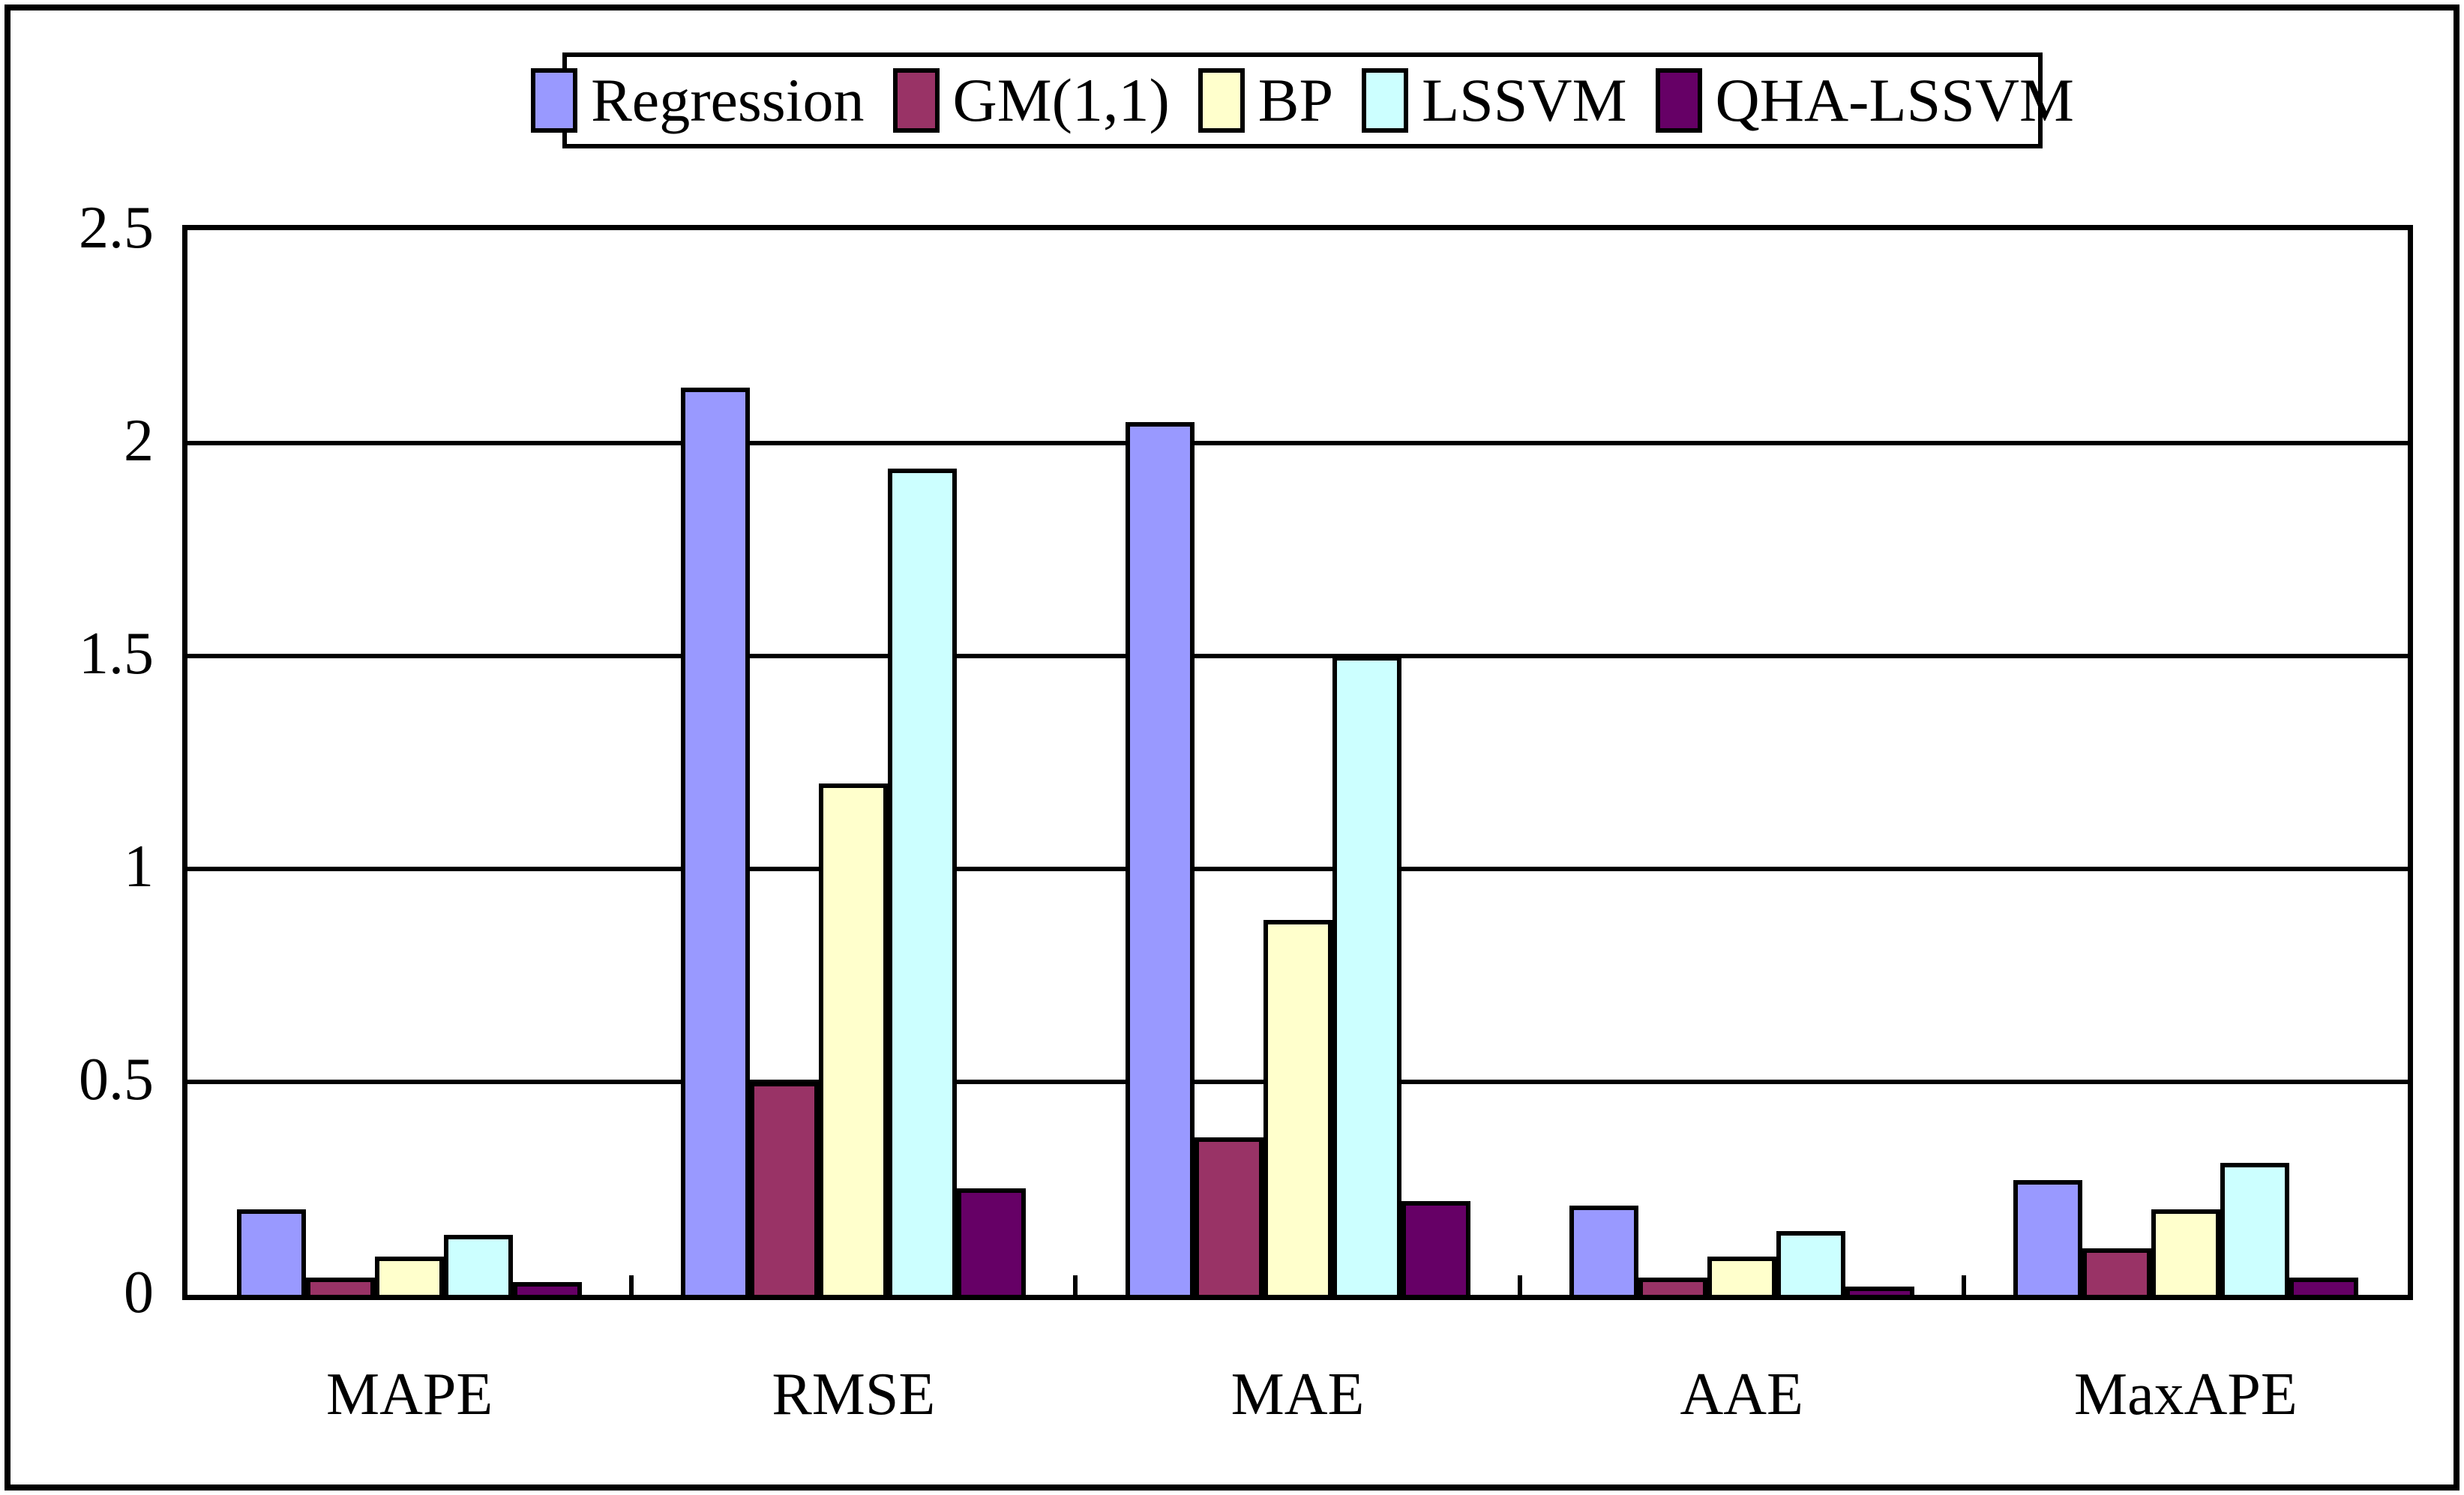 The width and height of the screenshot is (2464, 1495). Describe the element at coordinates (116, 228) in the screenshot. I see `y-tick-label: 2.5` at that location.